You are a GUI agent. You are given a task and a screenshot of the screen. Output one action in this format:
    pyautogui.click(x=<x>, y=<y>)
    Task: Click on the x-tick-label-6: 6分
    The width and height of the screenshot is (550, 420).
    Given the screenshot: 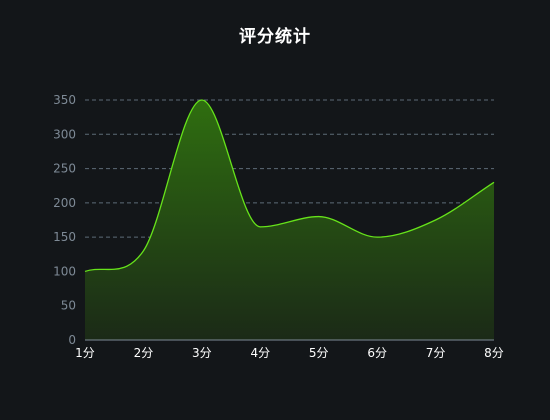 What is the action you would take?
    pyautogui.click(x=377, y=353)
    